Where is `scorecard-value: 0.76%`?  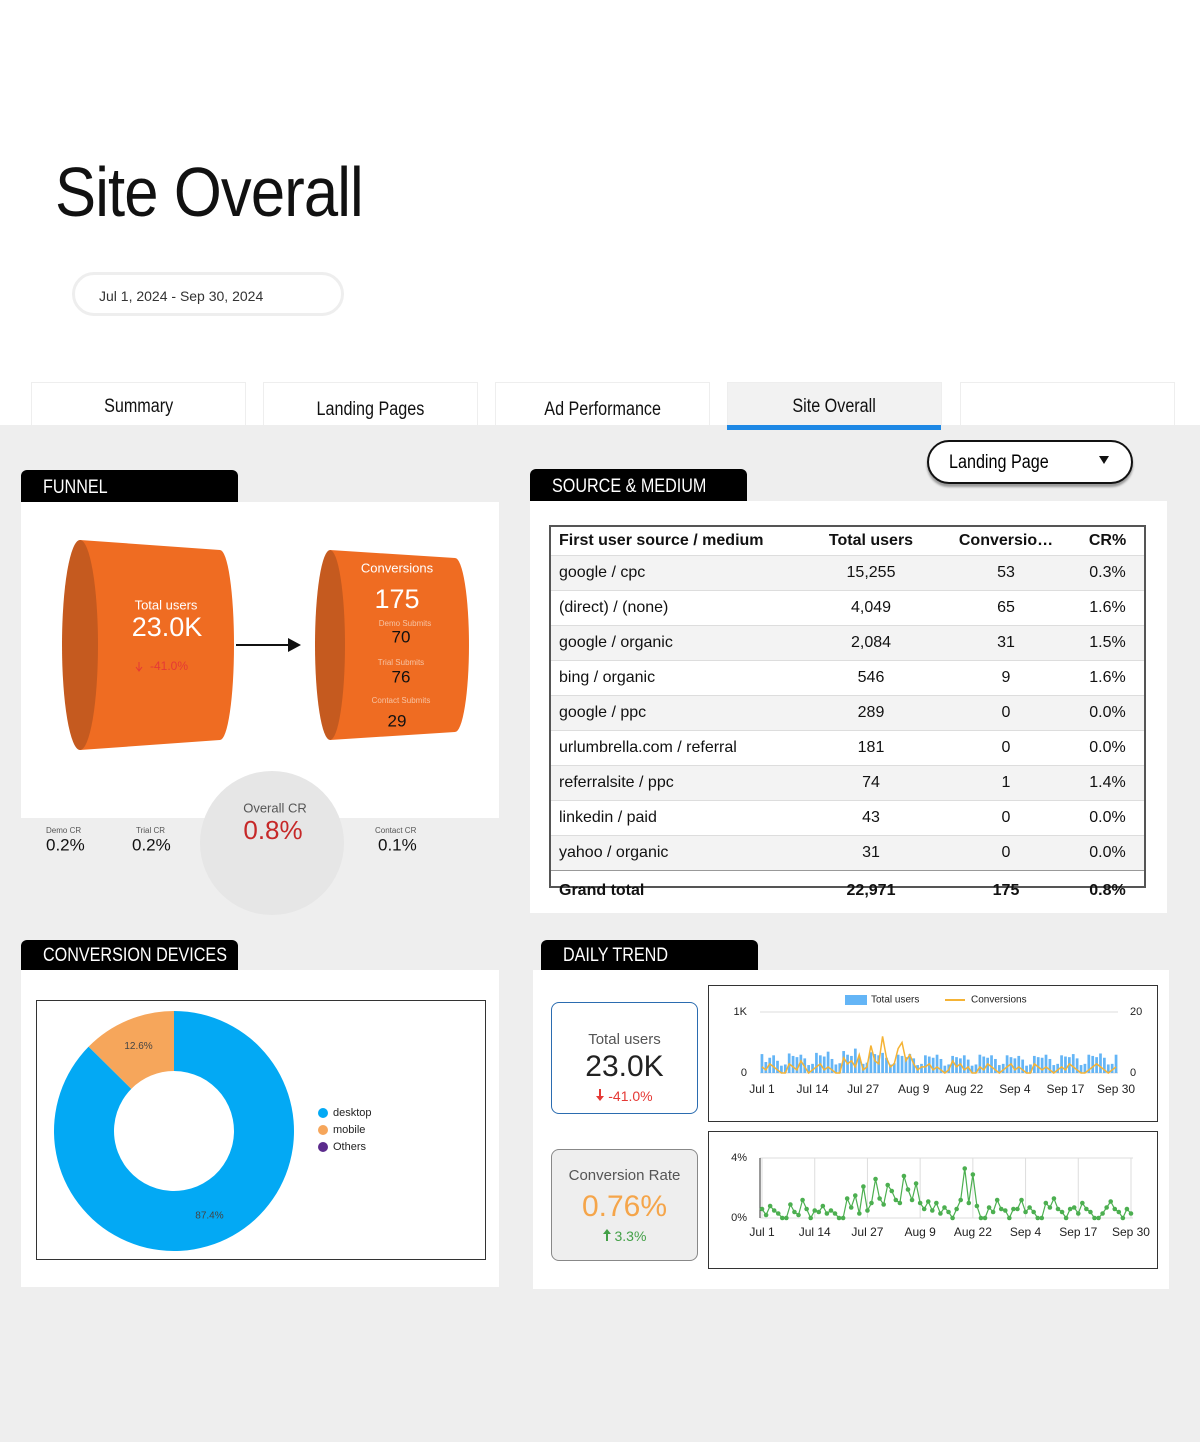 scorecard-value: 0.76% is located at coordinates (624, 1206).